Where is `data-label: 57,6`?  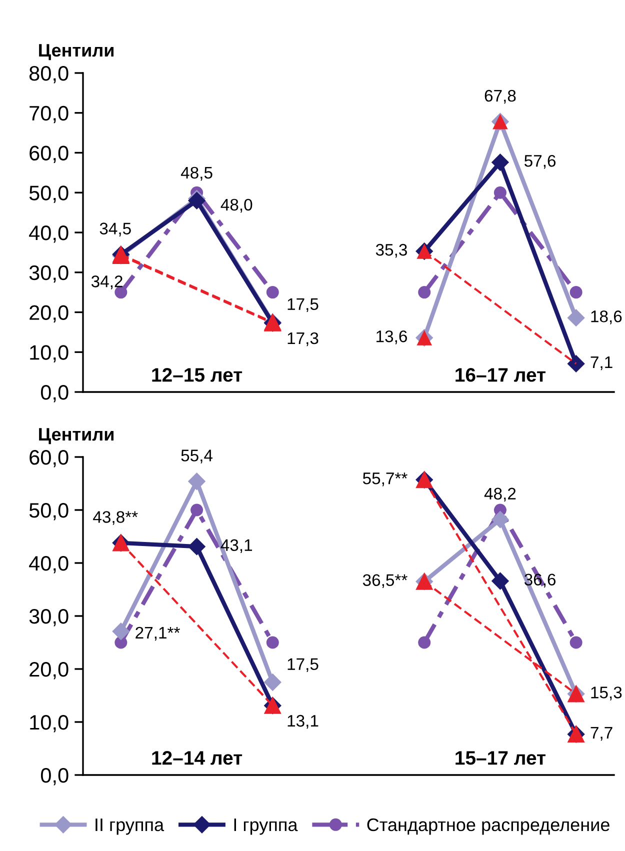 data-label: 57,6 is located at coordinates (540, 161).